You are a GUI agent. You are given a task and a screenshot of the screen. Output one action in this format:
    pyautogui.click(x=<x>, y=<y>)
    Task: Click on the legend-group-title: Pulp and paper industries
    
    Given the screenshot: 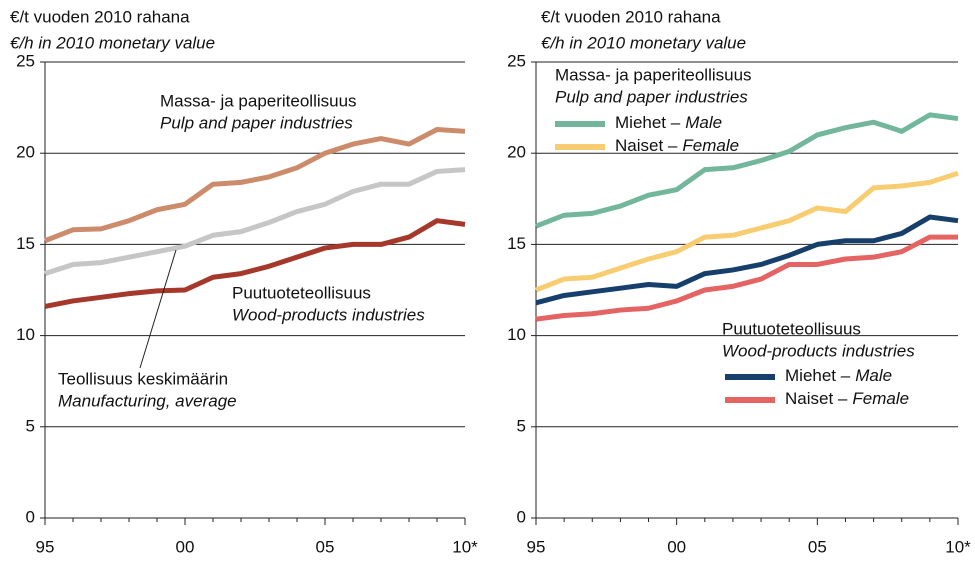 What is the action you would take?
    pyautogui.click(x=651, y=96)
    